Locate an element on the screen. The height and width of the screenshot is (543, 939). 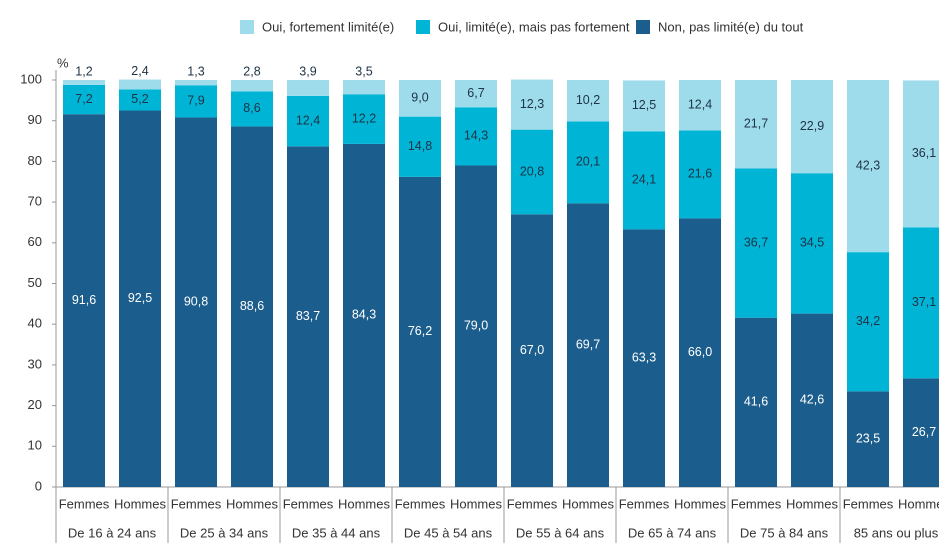
data-label: 90,8 is located at coordinates (196, 302).